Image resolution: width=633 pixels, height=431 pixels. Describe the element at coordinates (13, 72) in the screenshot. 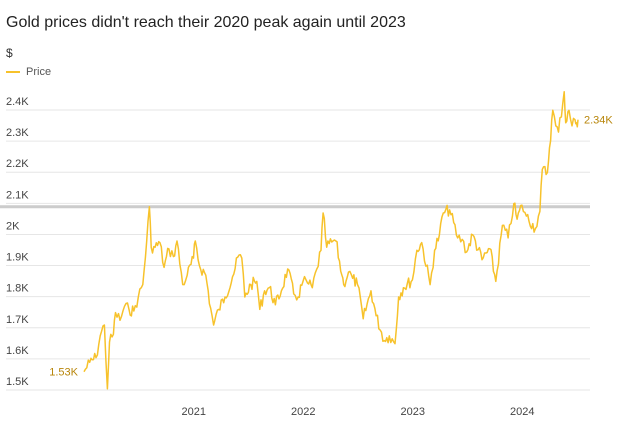

I see `legend-swatch` at that location.